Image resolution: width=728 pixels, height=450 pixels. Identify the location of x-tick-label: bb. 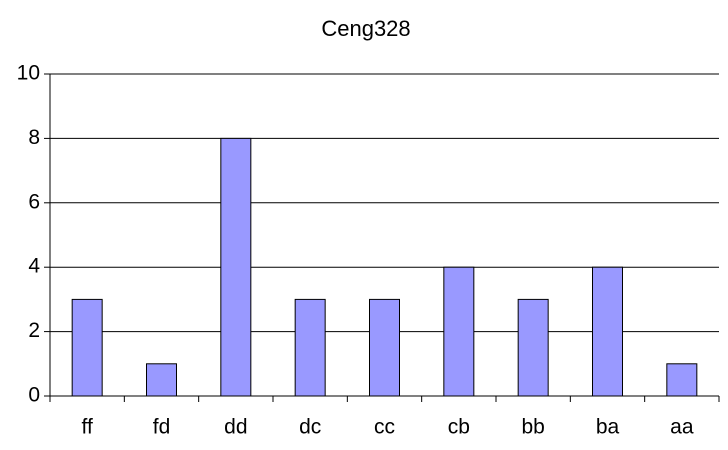
(532, 427).